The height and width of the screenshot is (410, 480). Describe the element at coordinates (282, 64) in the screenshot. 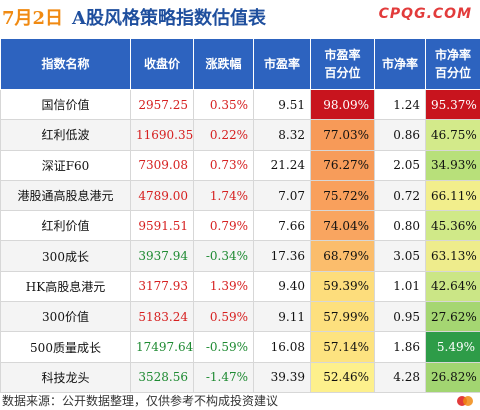

I see `col-header-pe: 市盈率` at that location.